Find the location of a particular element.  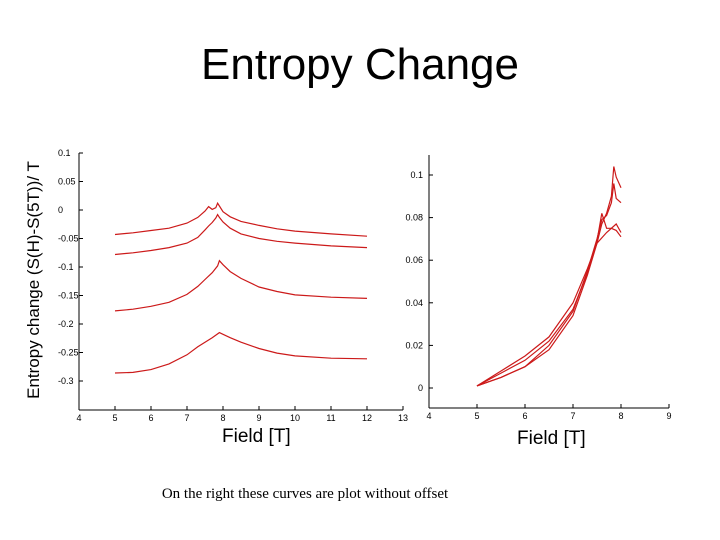

y-tick-label: -0.1 is located at coordinates (66, 267).